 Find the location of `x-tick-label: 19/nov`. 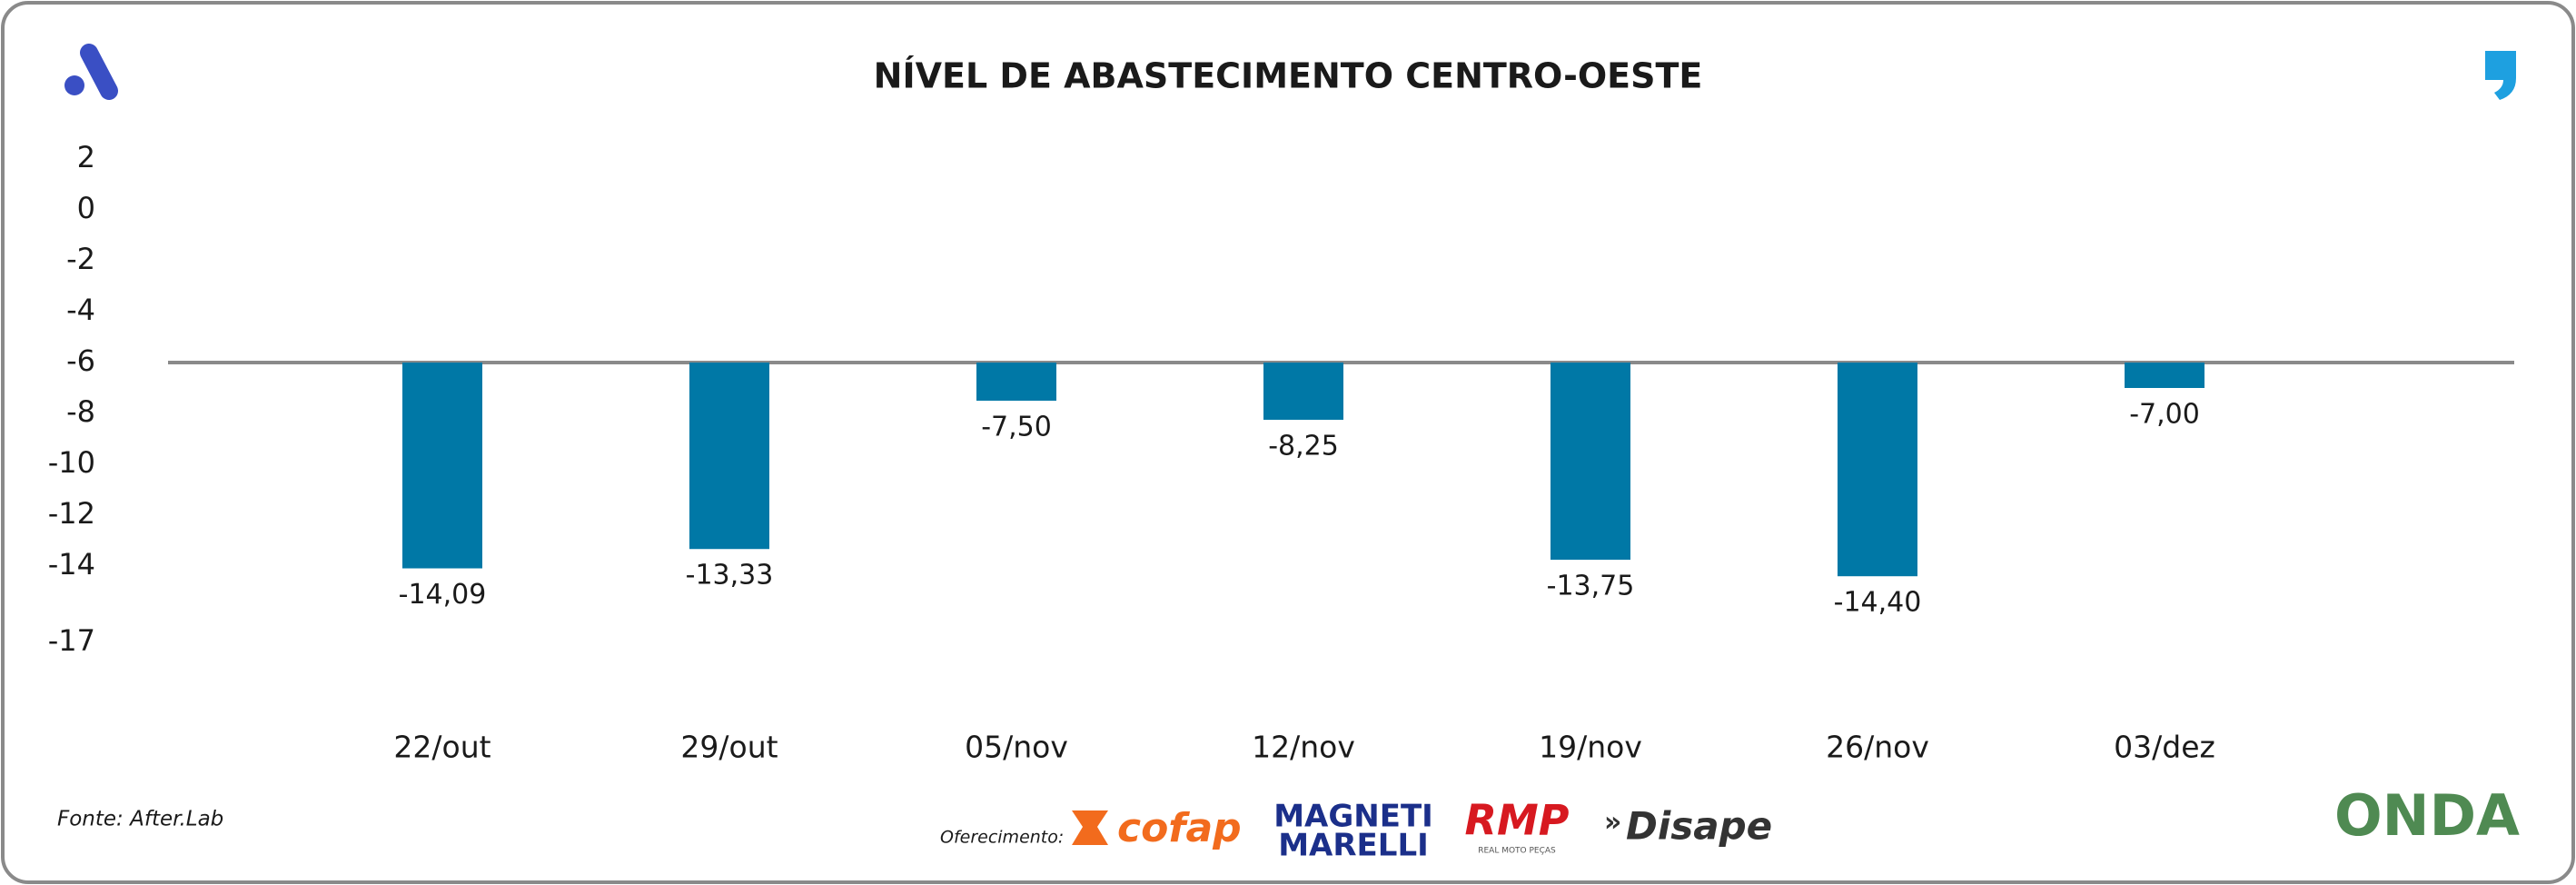

x-tick-label: 19/nov is located at coordinates (1590, 747).